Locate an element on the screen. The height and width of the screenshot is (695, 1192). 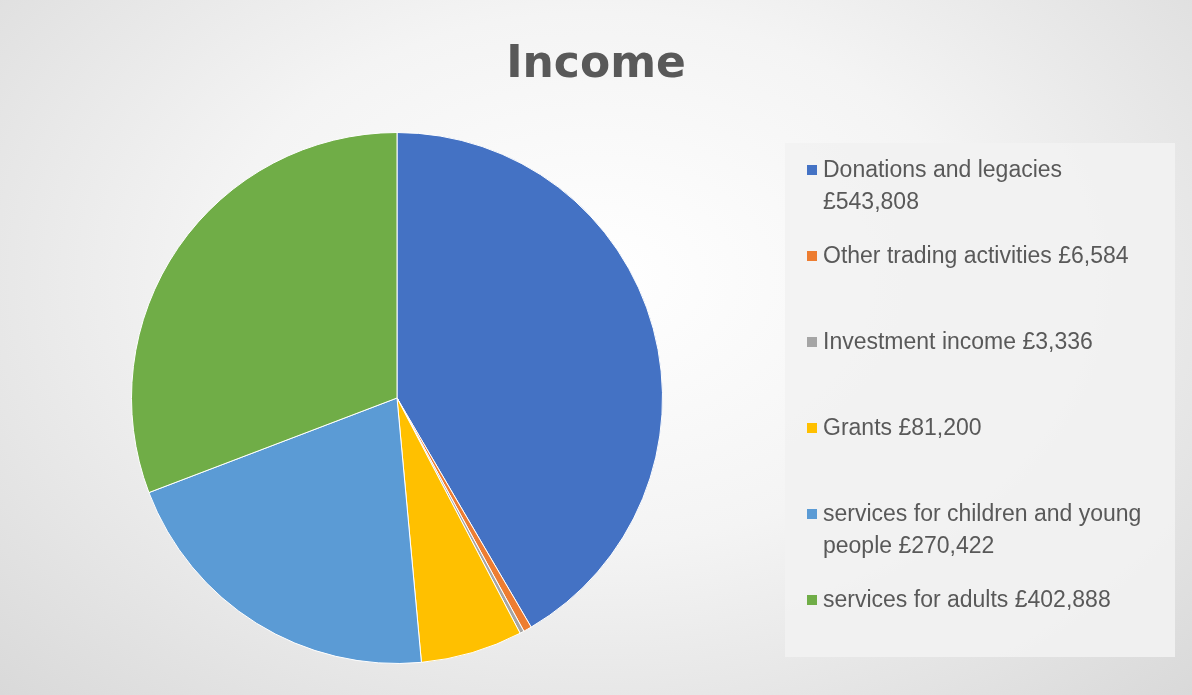
legend-label: services for adults £402,888 is located at coordinates (967, 599).